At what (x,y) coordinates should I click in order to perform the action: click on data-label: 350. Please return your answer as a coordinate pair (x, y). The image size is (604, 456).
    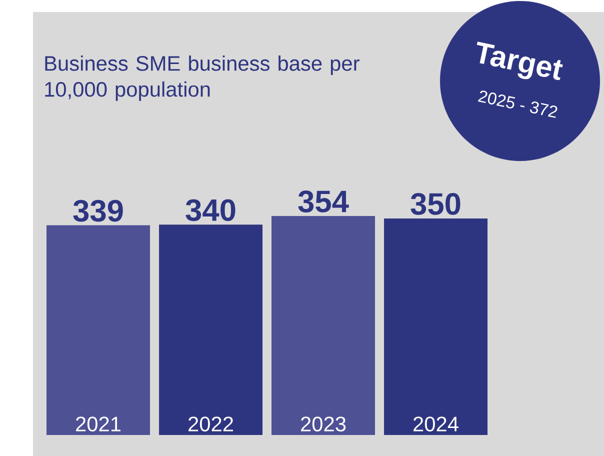
    Looking at the image, I should click on (435, 204).